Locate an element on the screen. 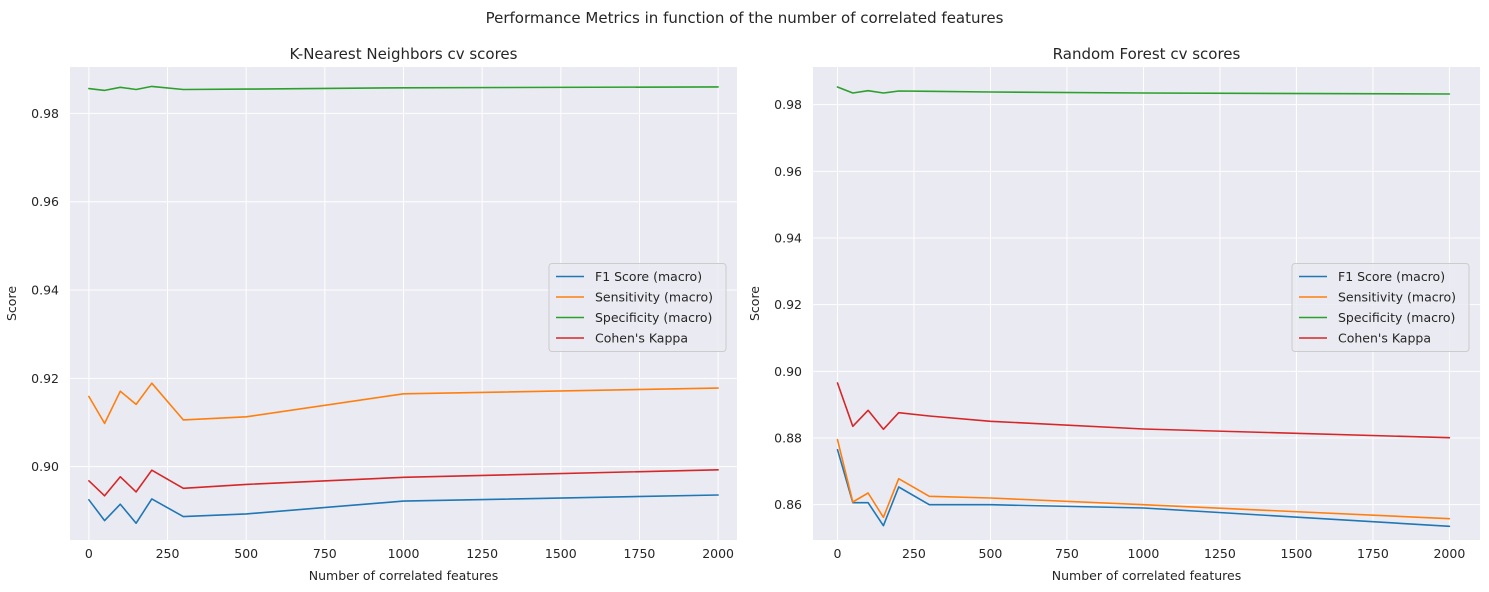  y-tick-label: 0.86 is located at coordinates (788, 504).